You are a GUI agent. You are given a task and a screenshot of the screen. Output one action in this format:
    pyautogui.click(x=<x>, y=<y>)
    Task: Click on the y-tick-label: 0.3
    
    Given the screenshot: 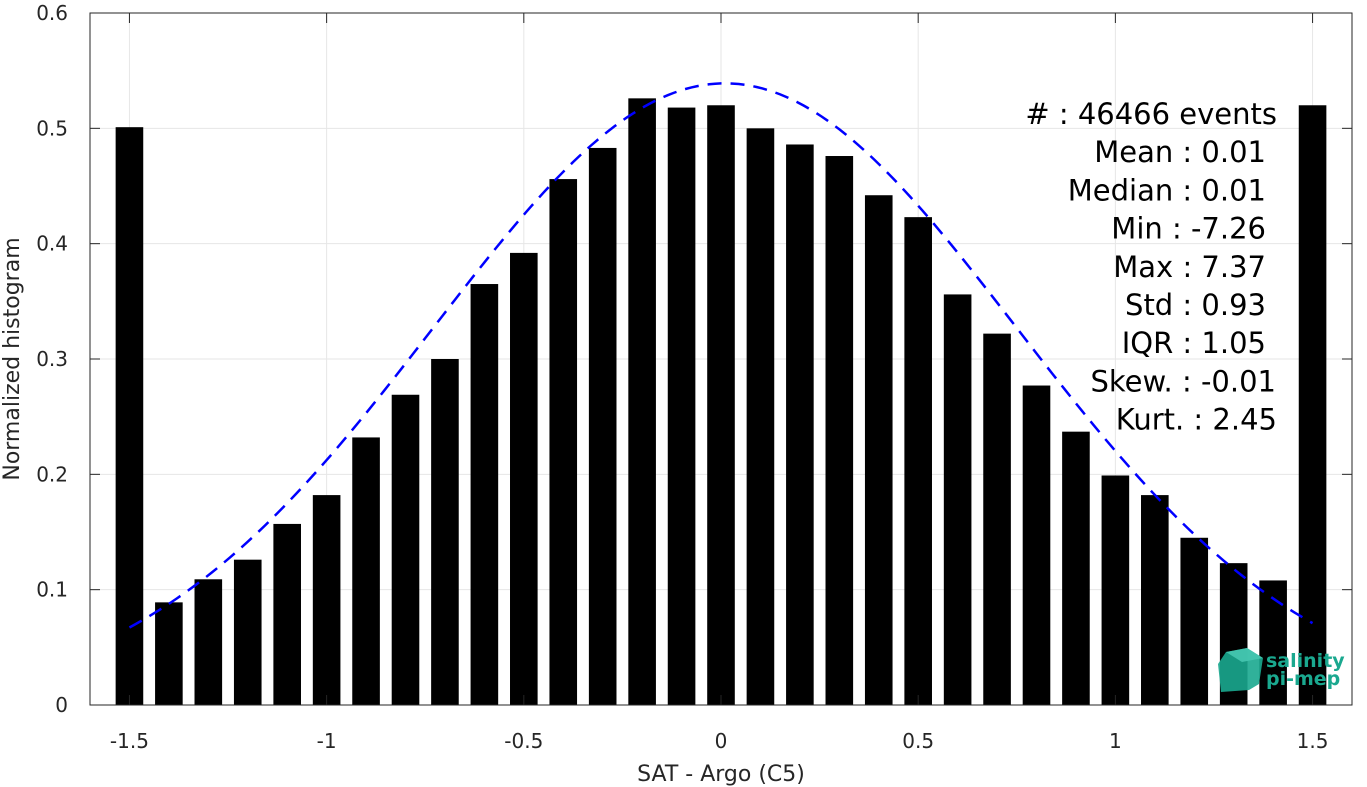 What is the action you would take?
    pyautogui.click(x=52, y=359)
    